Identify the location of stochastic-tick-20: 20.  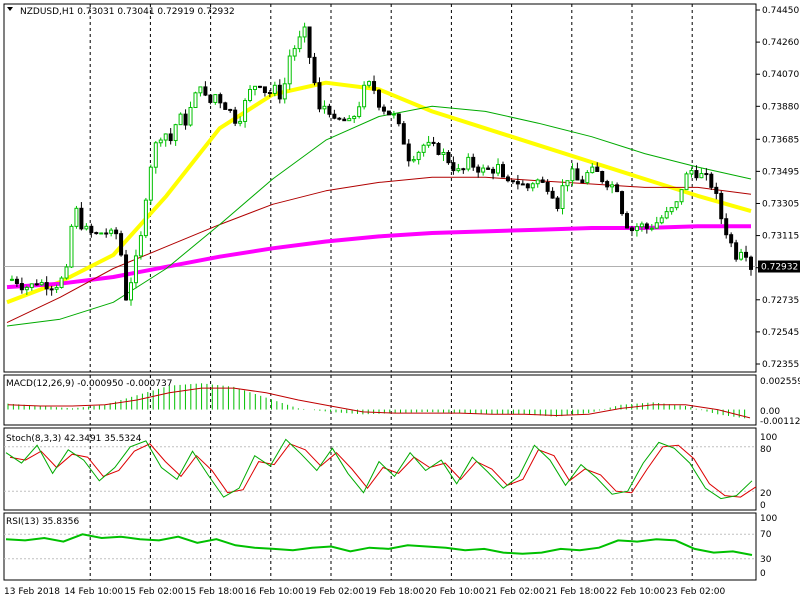
(766, 494).